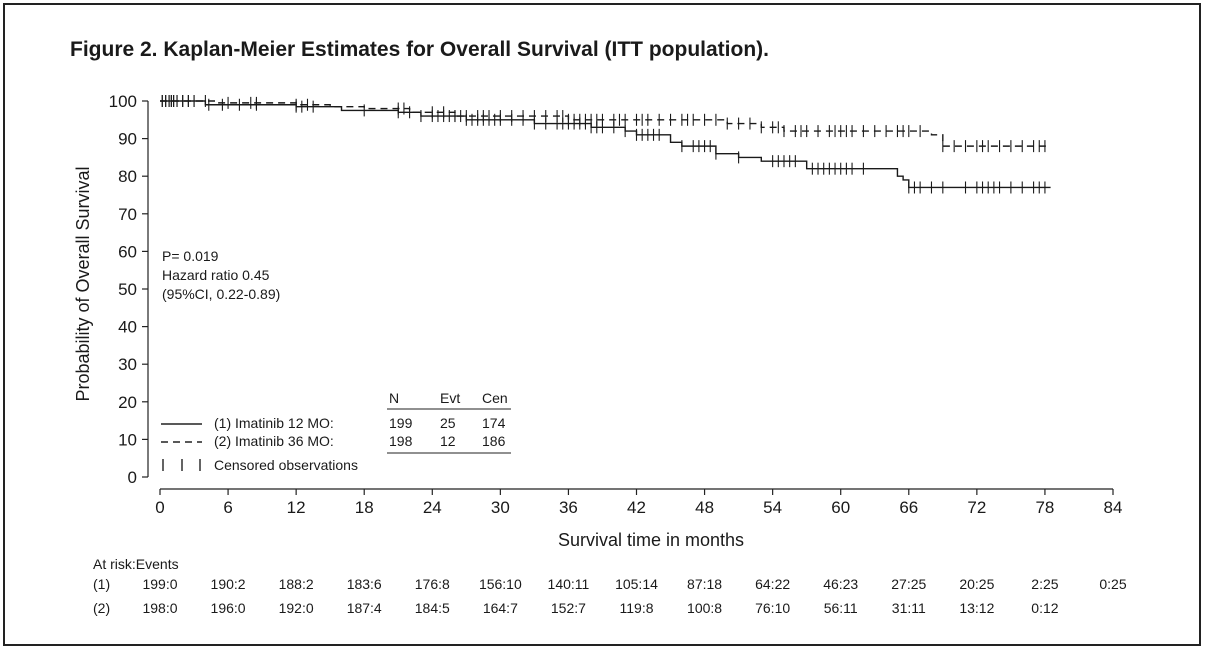  What do you see at coordinates (494, 423) in the screenshot?
I see `legend-cen-series-1: 174` at bounding box center [494, 423].